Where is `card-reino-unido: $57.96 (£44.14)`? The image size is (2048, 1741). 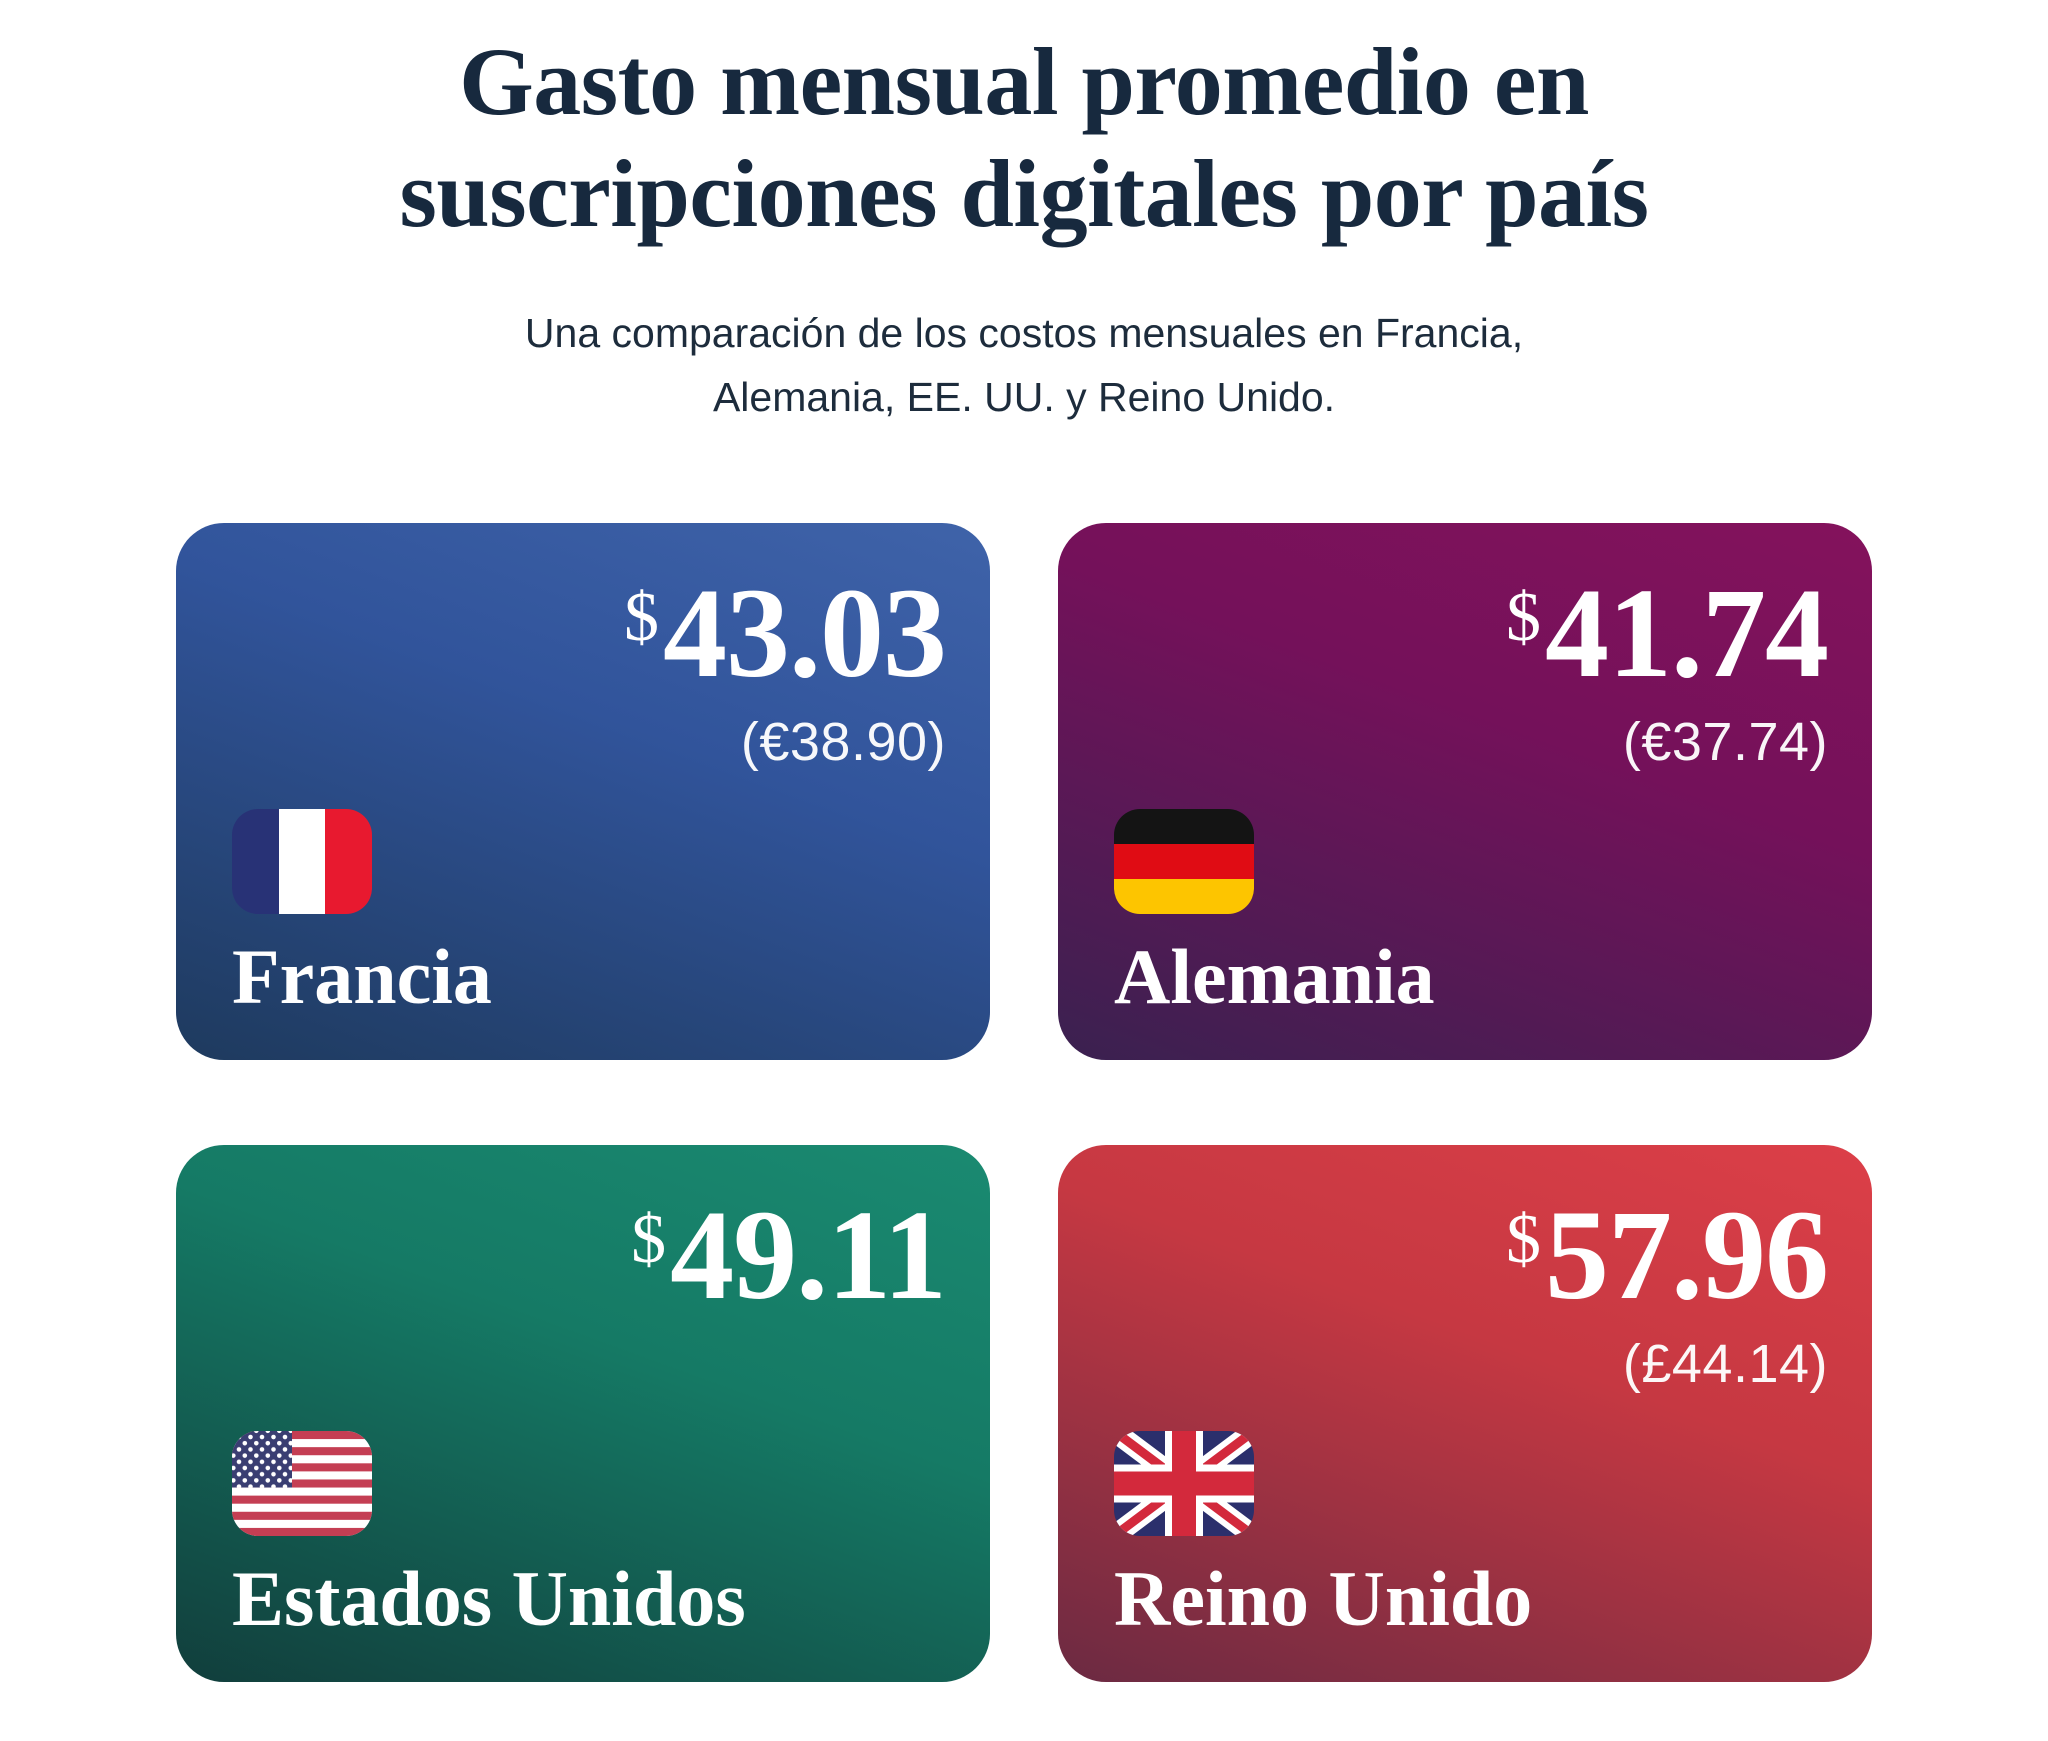 card-reino-unido: $57.96 (£44.14) is located at coordinates (1465, 1413).